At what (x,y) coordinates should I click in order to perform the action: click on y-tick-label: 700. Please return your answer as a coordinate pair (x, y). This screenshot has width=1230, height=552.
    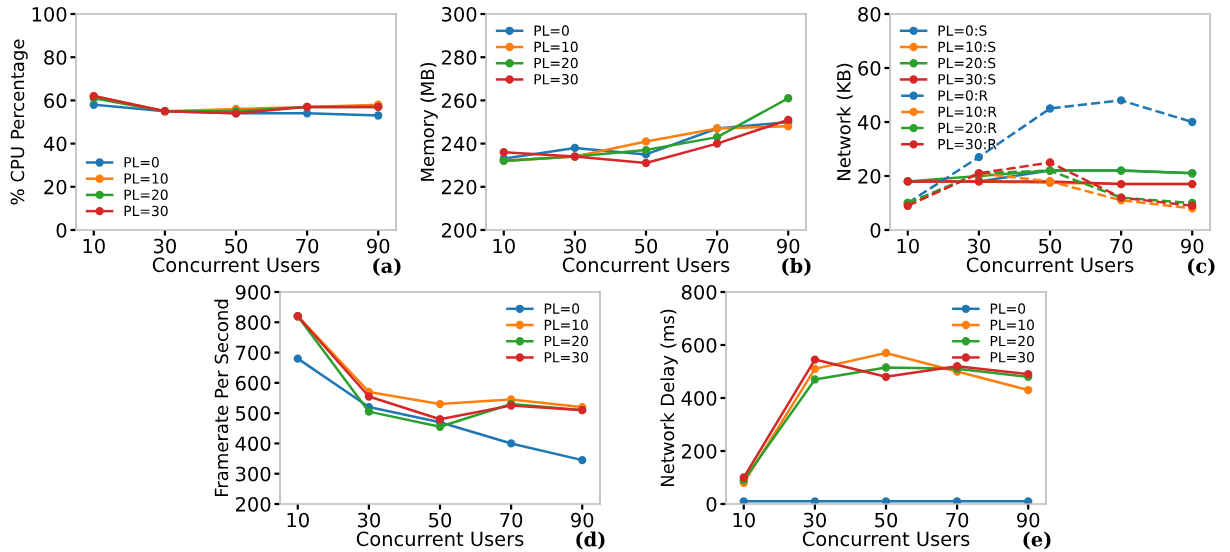
    Looking at the image, I should click on (253, 353).